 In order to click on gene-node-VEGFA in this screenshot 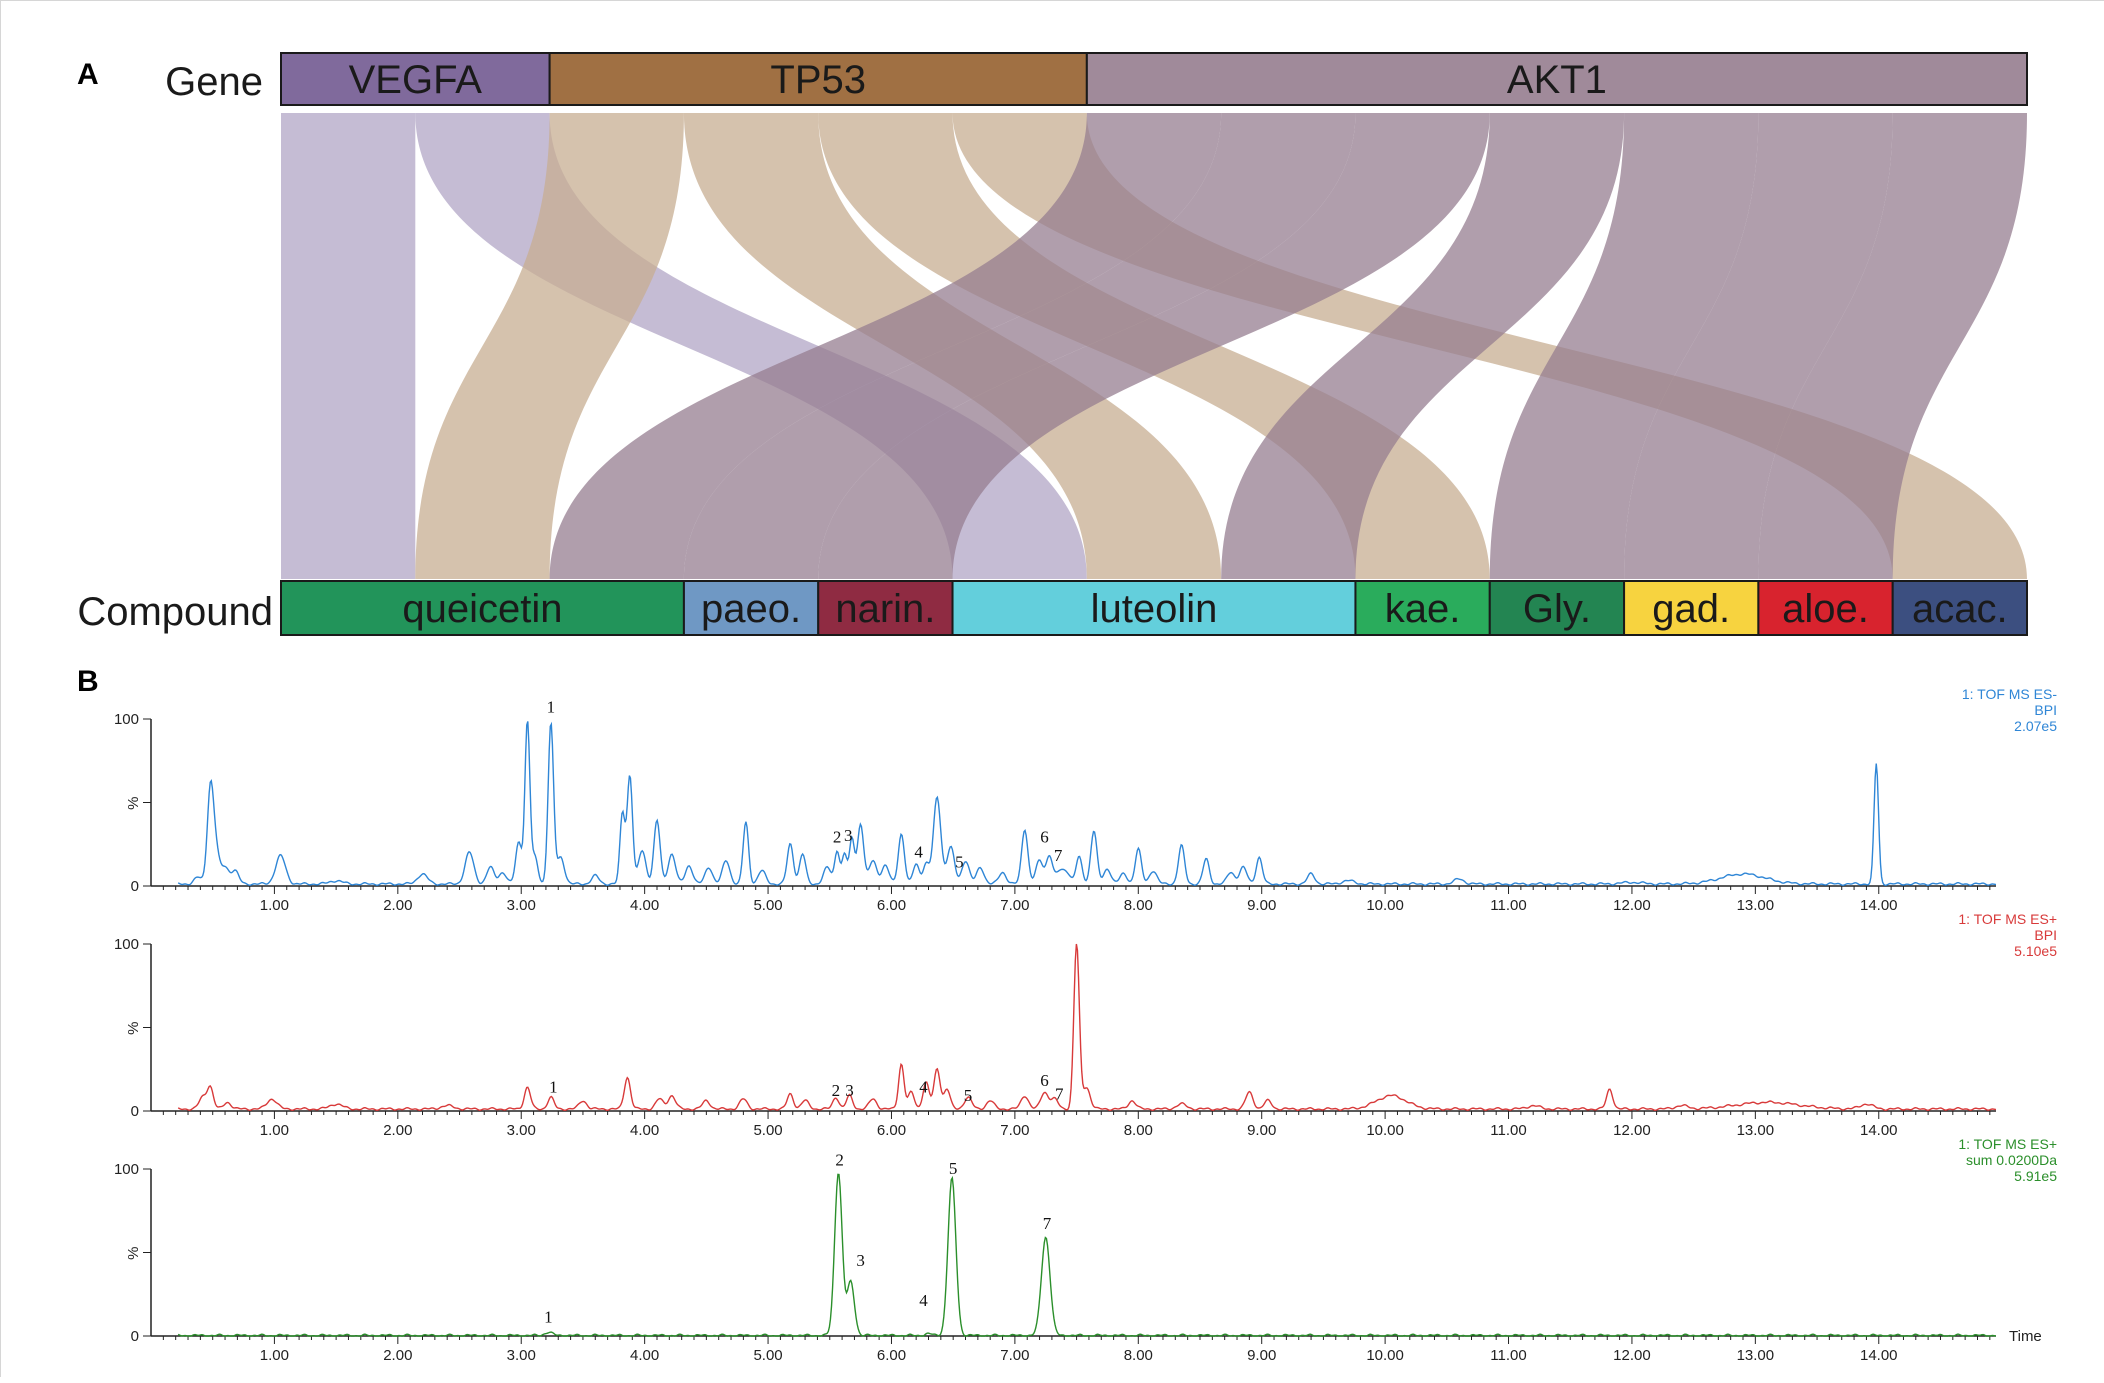, I will do `click(415, 79)`.